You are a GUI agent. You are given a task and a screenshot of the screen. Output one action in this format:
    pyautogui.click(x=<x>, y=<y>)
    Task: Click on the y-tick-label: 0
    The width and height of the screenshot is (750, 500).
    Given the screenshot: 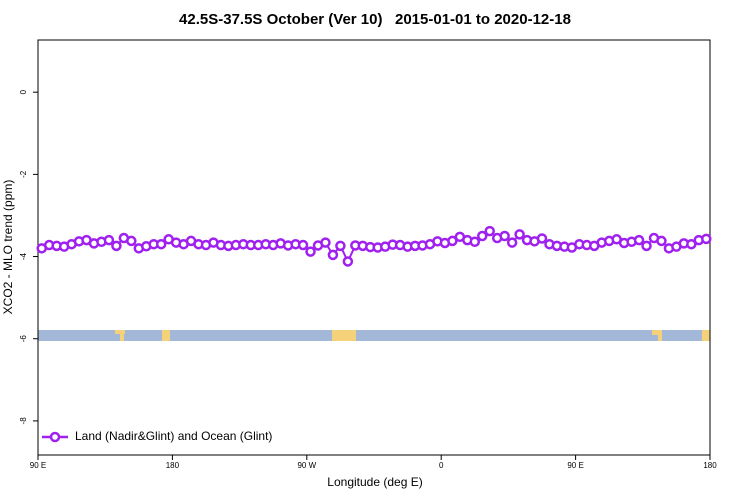 What is the action you would take?
    pyautogui.click(x=23, y=91)
    